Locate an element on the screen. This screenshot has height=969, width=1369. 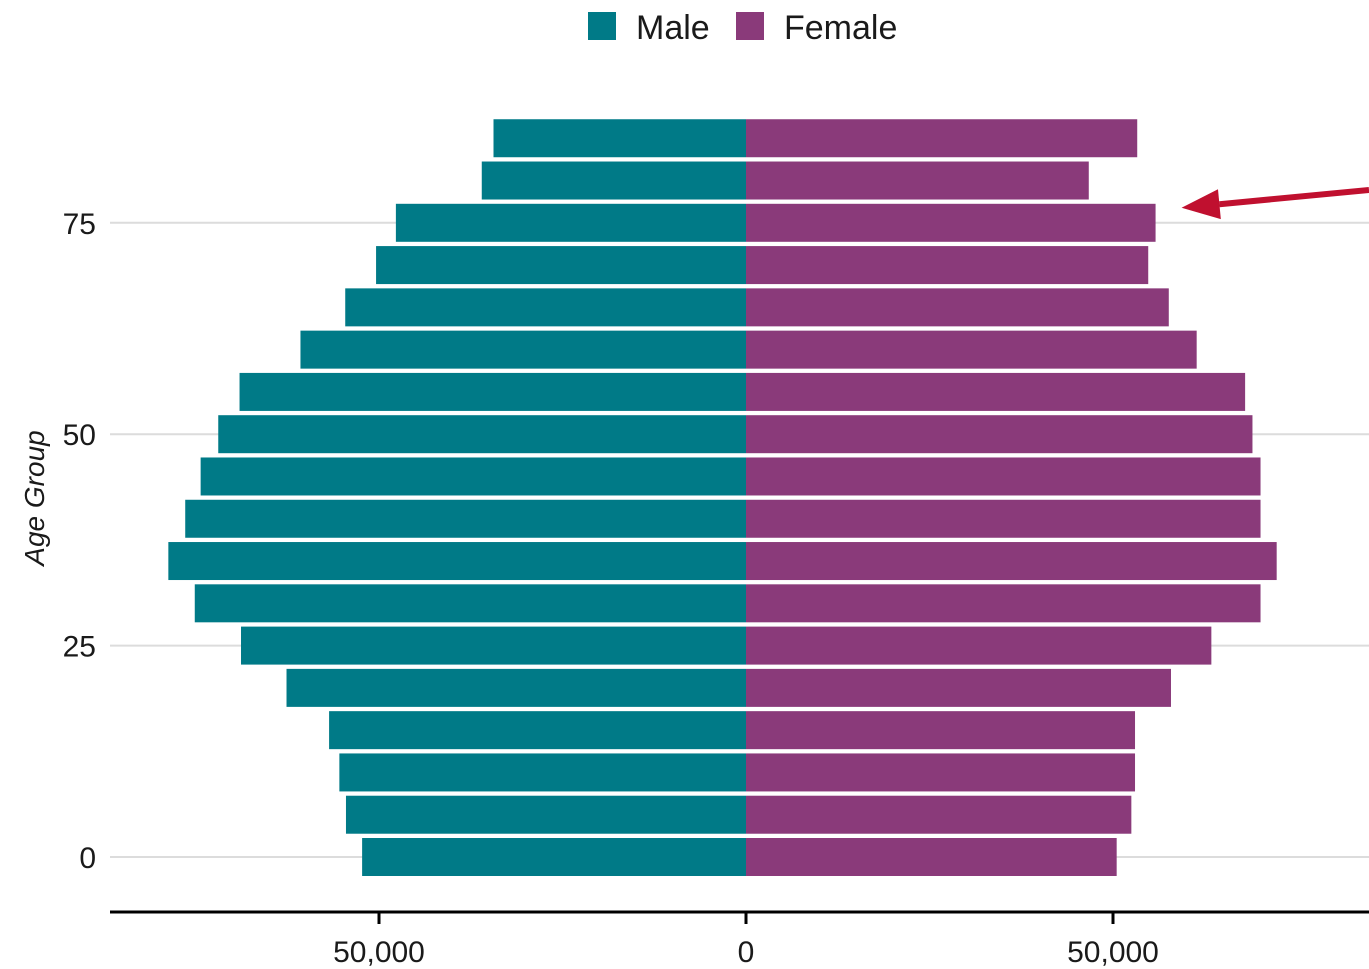
legend-label-female: Female is located at coordinates (840, 28).